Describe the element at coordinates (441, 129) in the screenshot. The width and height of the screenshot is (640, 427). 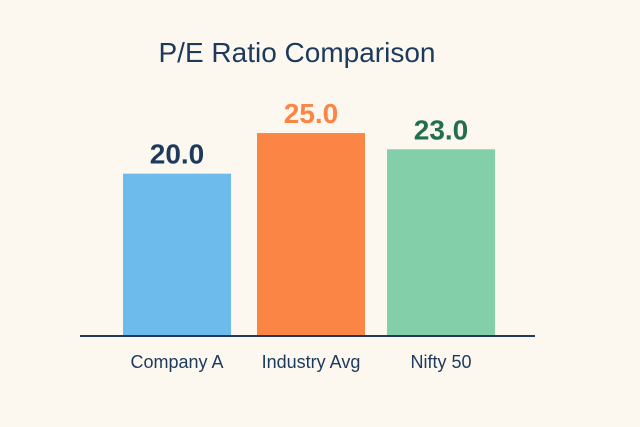
I see `value-label-nifty-50: 23.0` at that location.